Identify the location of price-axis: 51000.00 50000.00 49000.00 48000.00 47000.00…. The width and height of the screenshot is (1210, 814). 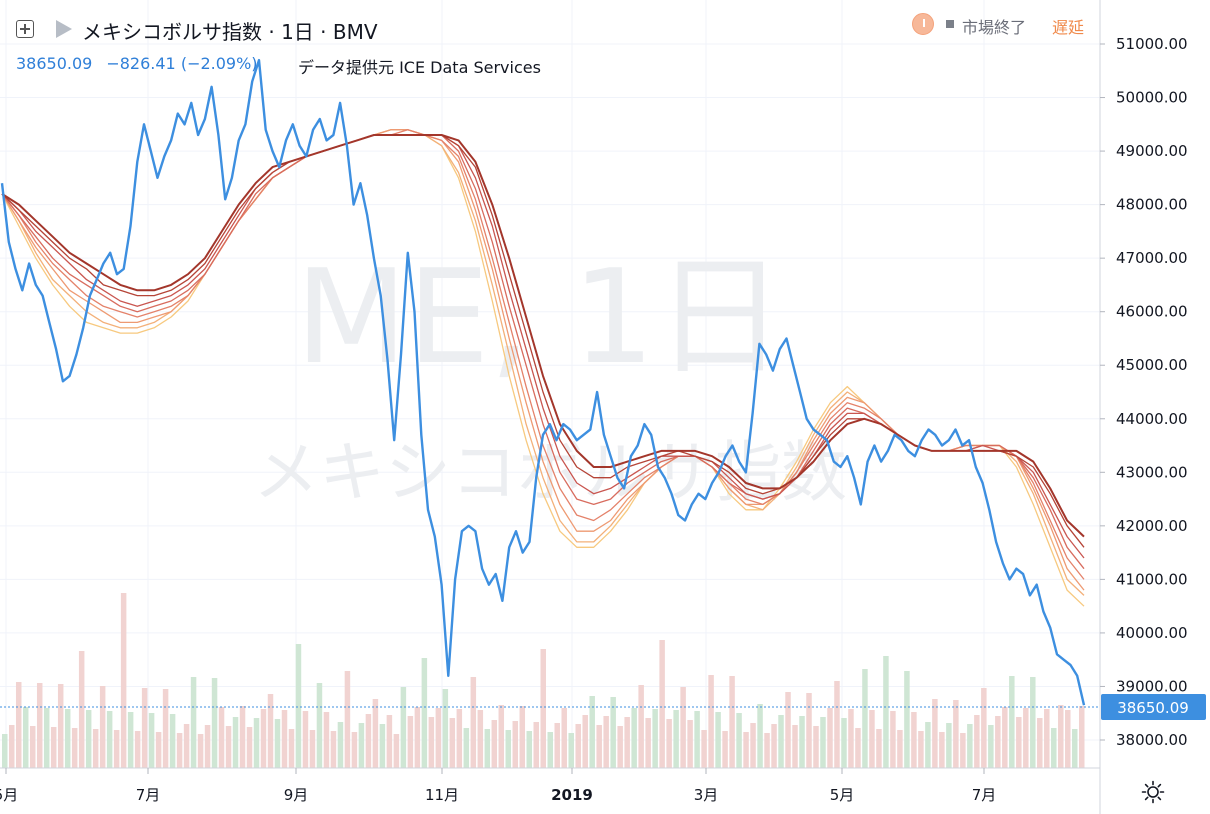
(1144, 392).